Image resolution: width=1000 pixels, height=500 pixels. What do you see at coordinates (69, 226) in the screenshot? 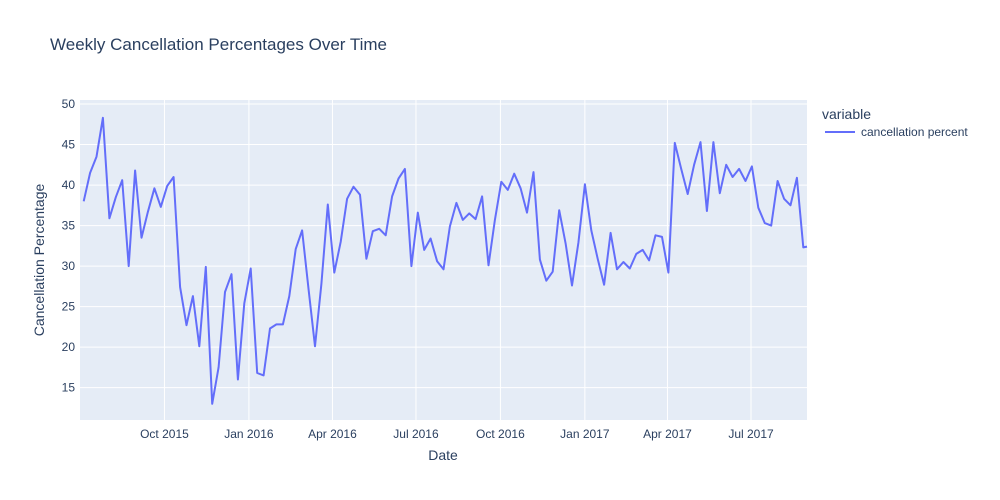
I see `y-tick-label: 35` at bounding box center [69, 226].